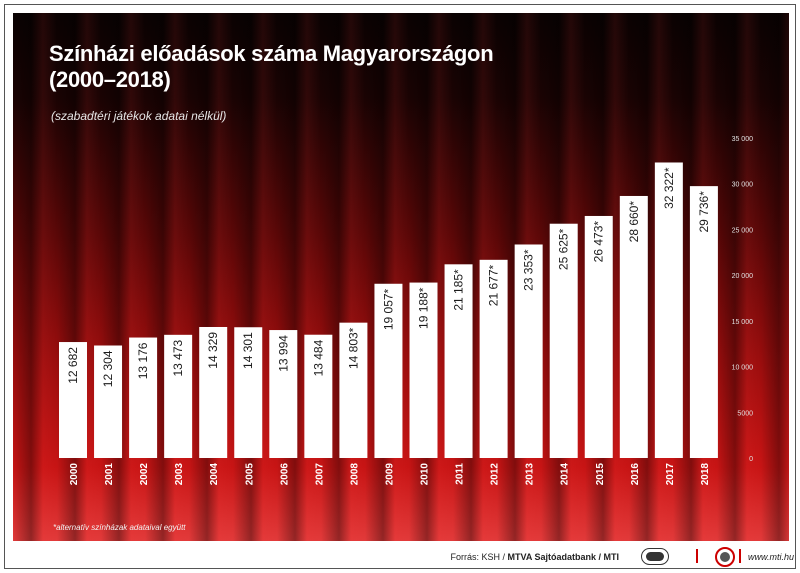 Image resolution: width=800 pixels, height=573 pixels. What do you see at coordinates (283, 353) in the screenshot?
I see `data-label: 13 994` at bounding box center [283, 353].